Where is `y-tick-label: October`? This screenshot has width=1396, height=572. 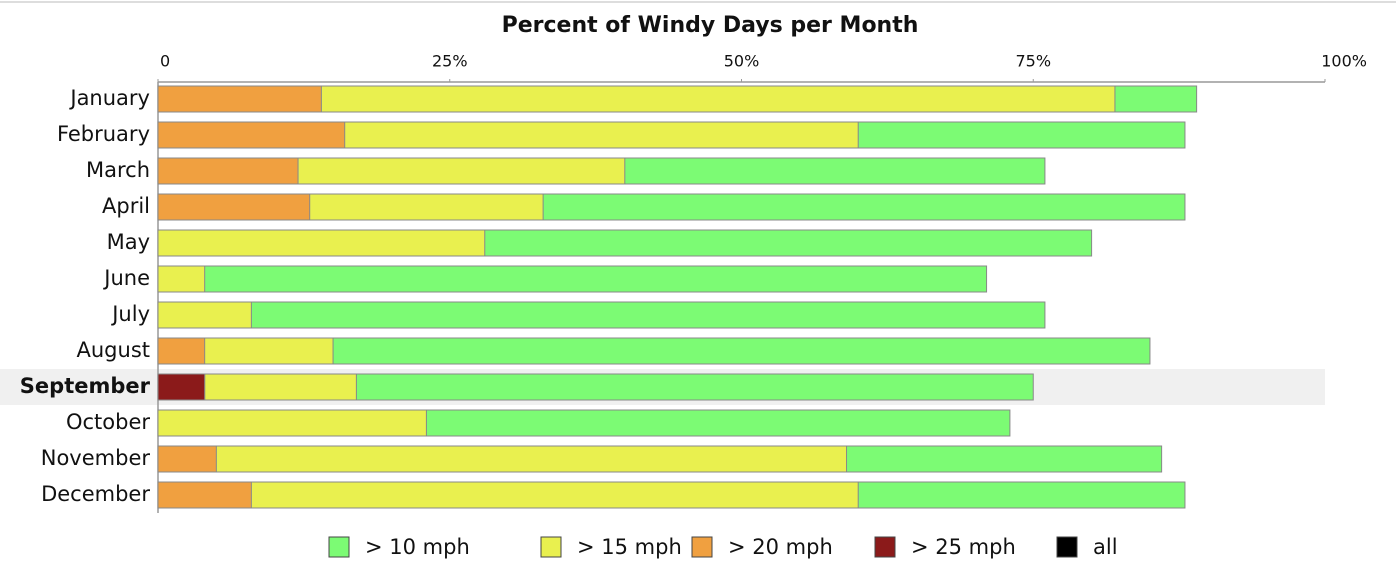 y-tick-label: October is located at coordinates (108, 422).